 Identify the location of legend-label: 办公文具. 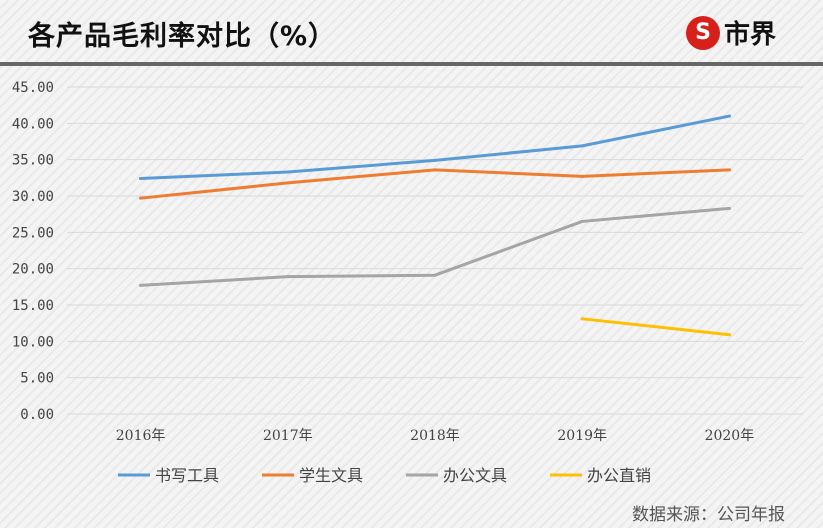
(475, 475).